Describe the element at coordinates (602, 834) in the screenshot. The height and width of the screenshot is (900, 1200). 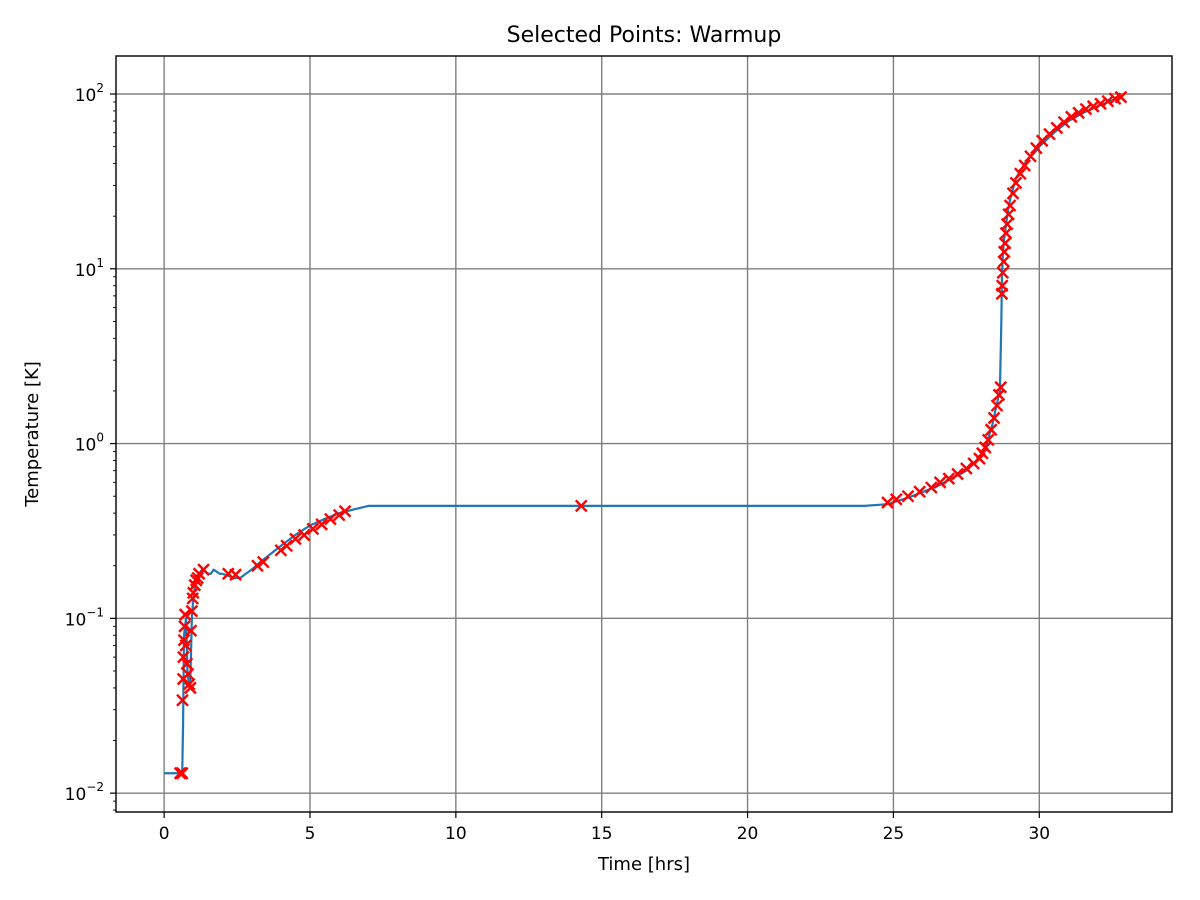
I see `x-tick-label: 15` at that location.